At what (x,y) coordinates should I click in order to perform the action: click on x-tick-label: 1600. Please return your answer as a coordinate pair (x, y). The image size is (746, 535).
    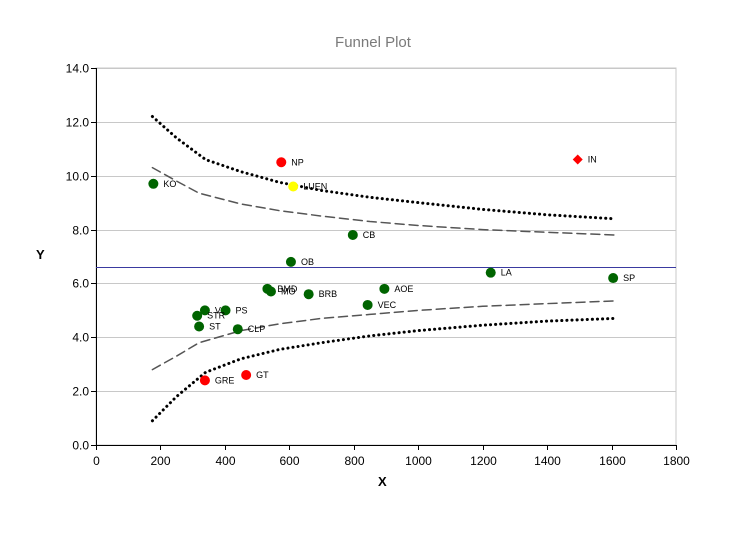
    Looking at the image, I should click on (612, 461).